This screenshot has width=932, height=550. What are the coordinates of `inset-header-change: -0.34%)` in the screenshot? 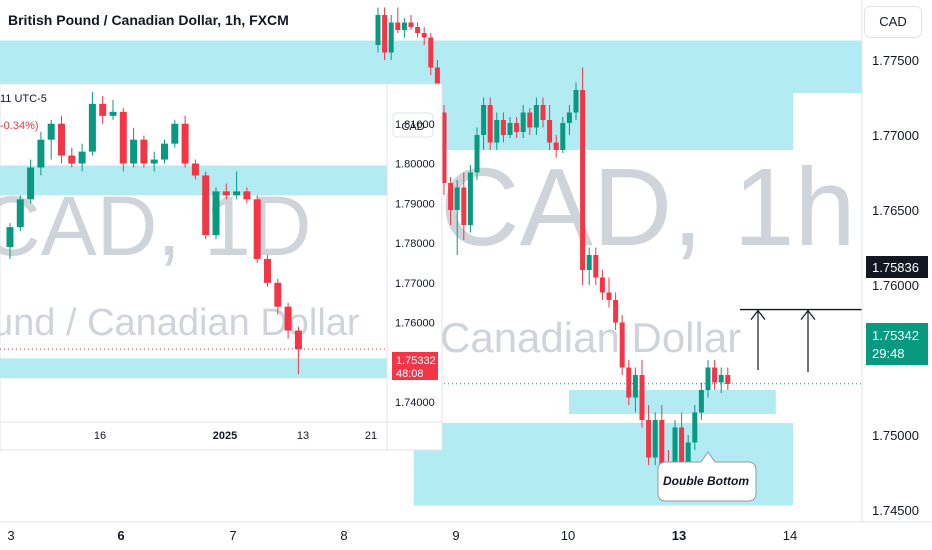 It's located at (19, 126).